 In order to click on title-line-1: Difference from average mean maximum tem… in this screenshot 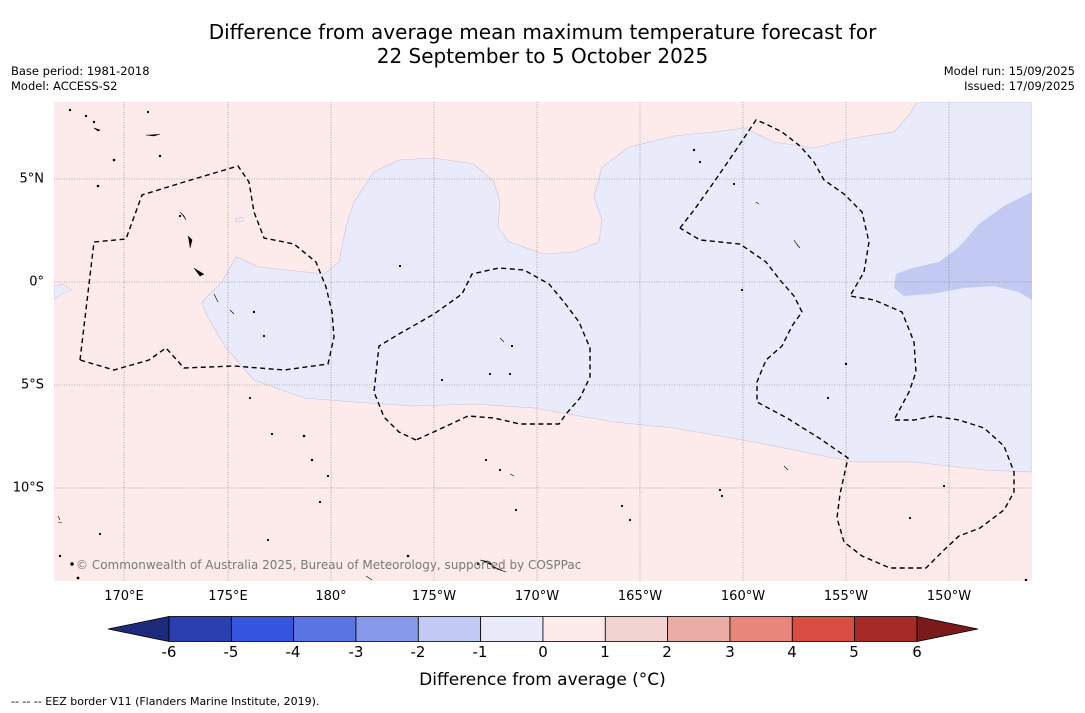, I will do `click(542, 32)`.